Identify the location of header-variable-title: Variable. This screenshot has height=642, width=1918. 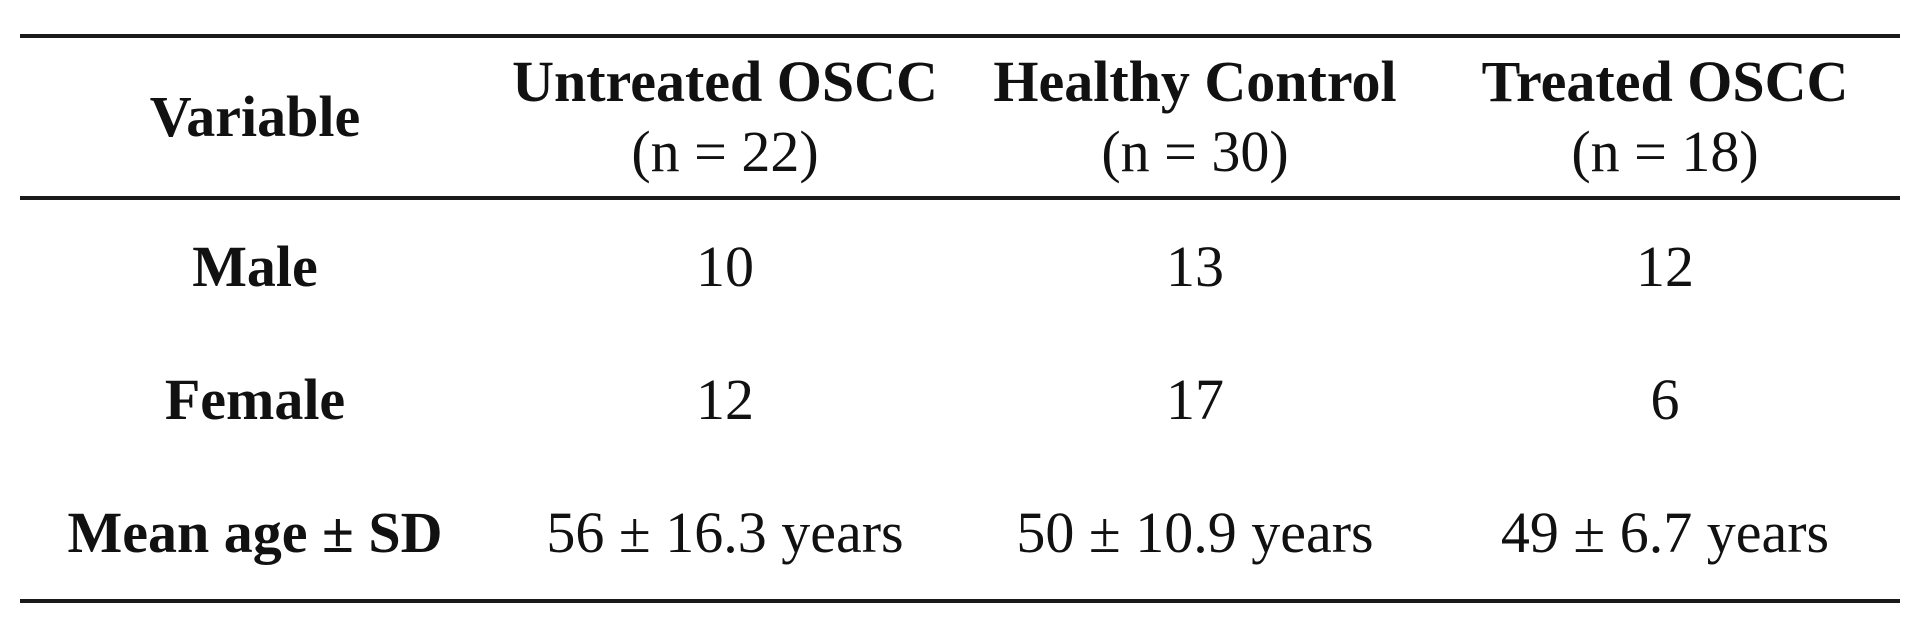
(255, 116).